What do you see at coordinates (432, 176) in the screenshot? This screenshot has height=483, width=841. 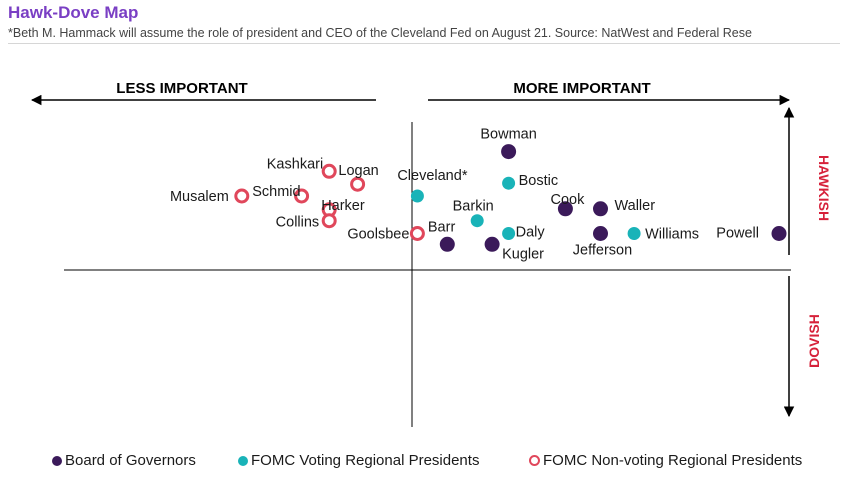 I see `label-cleveland: Cleveland*` at bounding box center [432, 176].